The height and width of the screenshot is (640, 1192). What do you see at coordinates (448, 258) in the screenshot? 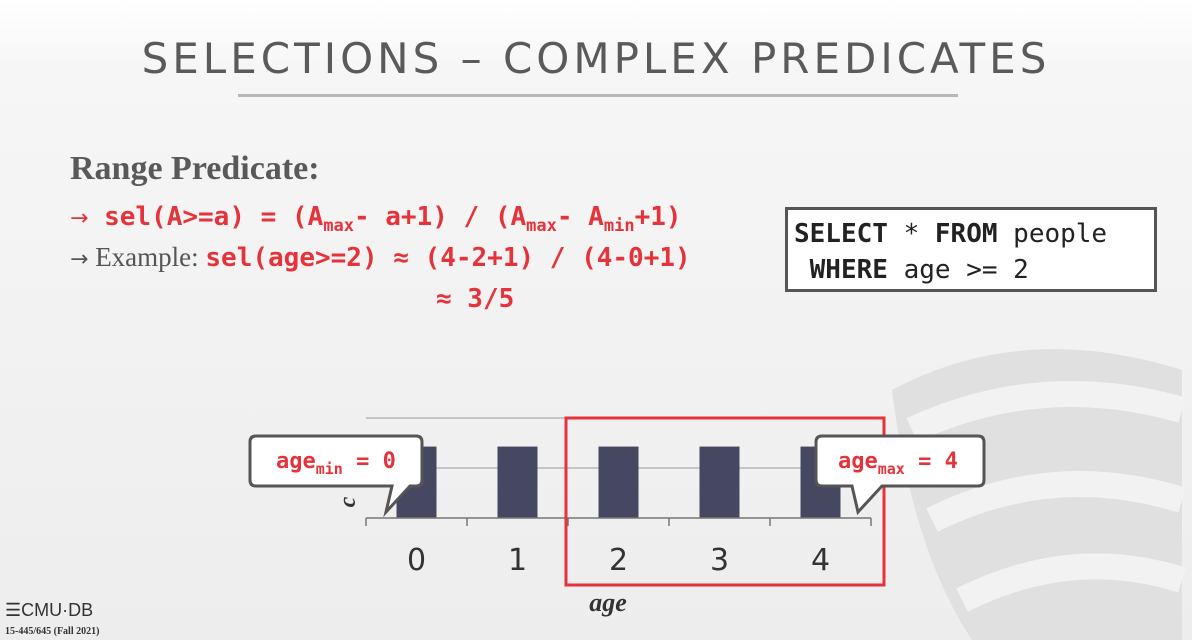
I see `example-formula: sel(age>=2) ≈ (4-2+1) / (4-0+1)` at bounding box center [448, 258].